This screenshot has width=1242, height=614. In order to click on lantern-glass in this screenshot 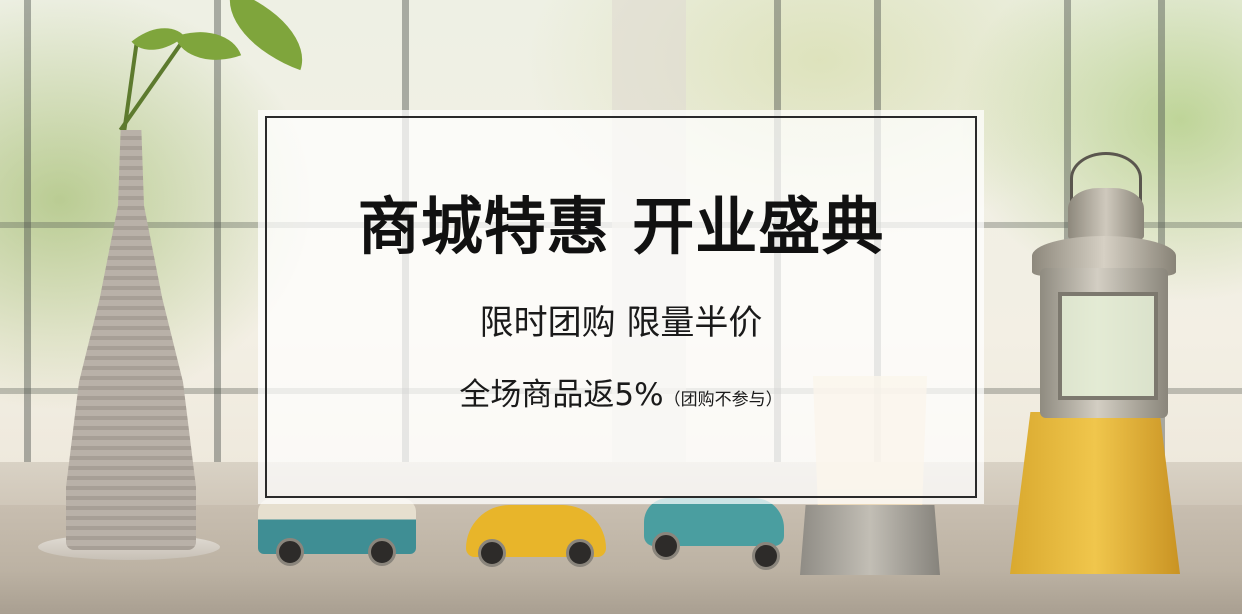, I will do `click(1108, 346)`.